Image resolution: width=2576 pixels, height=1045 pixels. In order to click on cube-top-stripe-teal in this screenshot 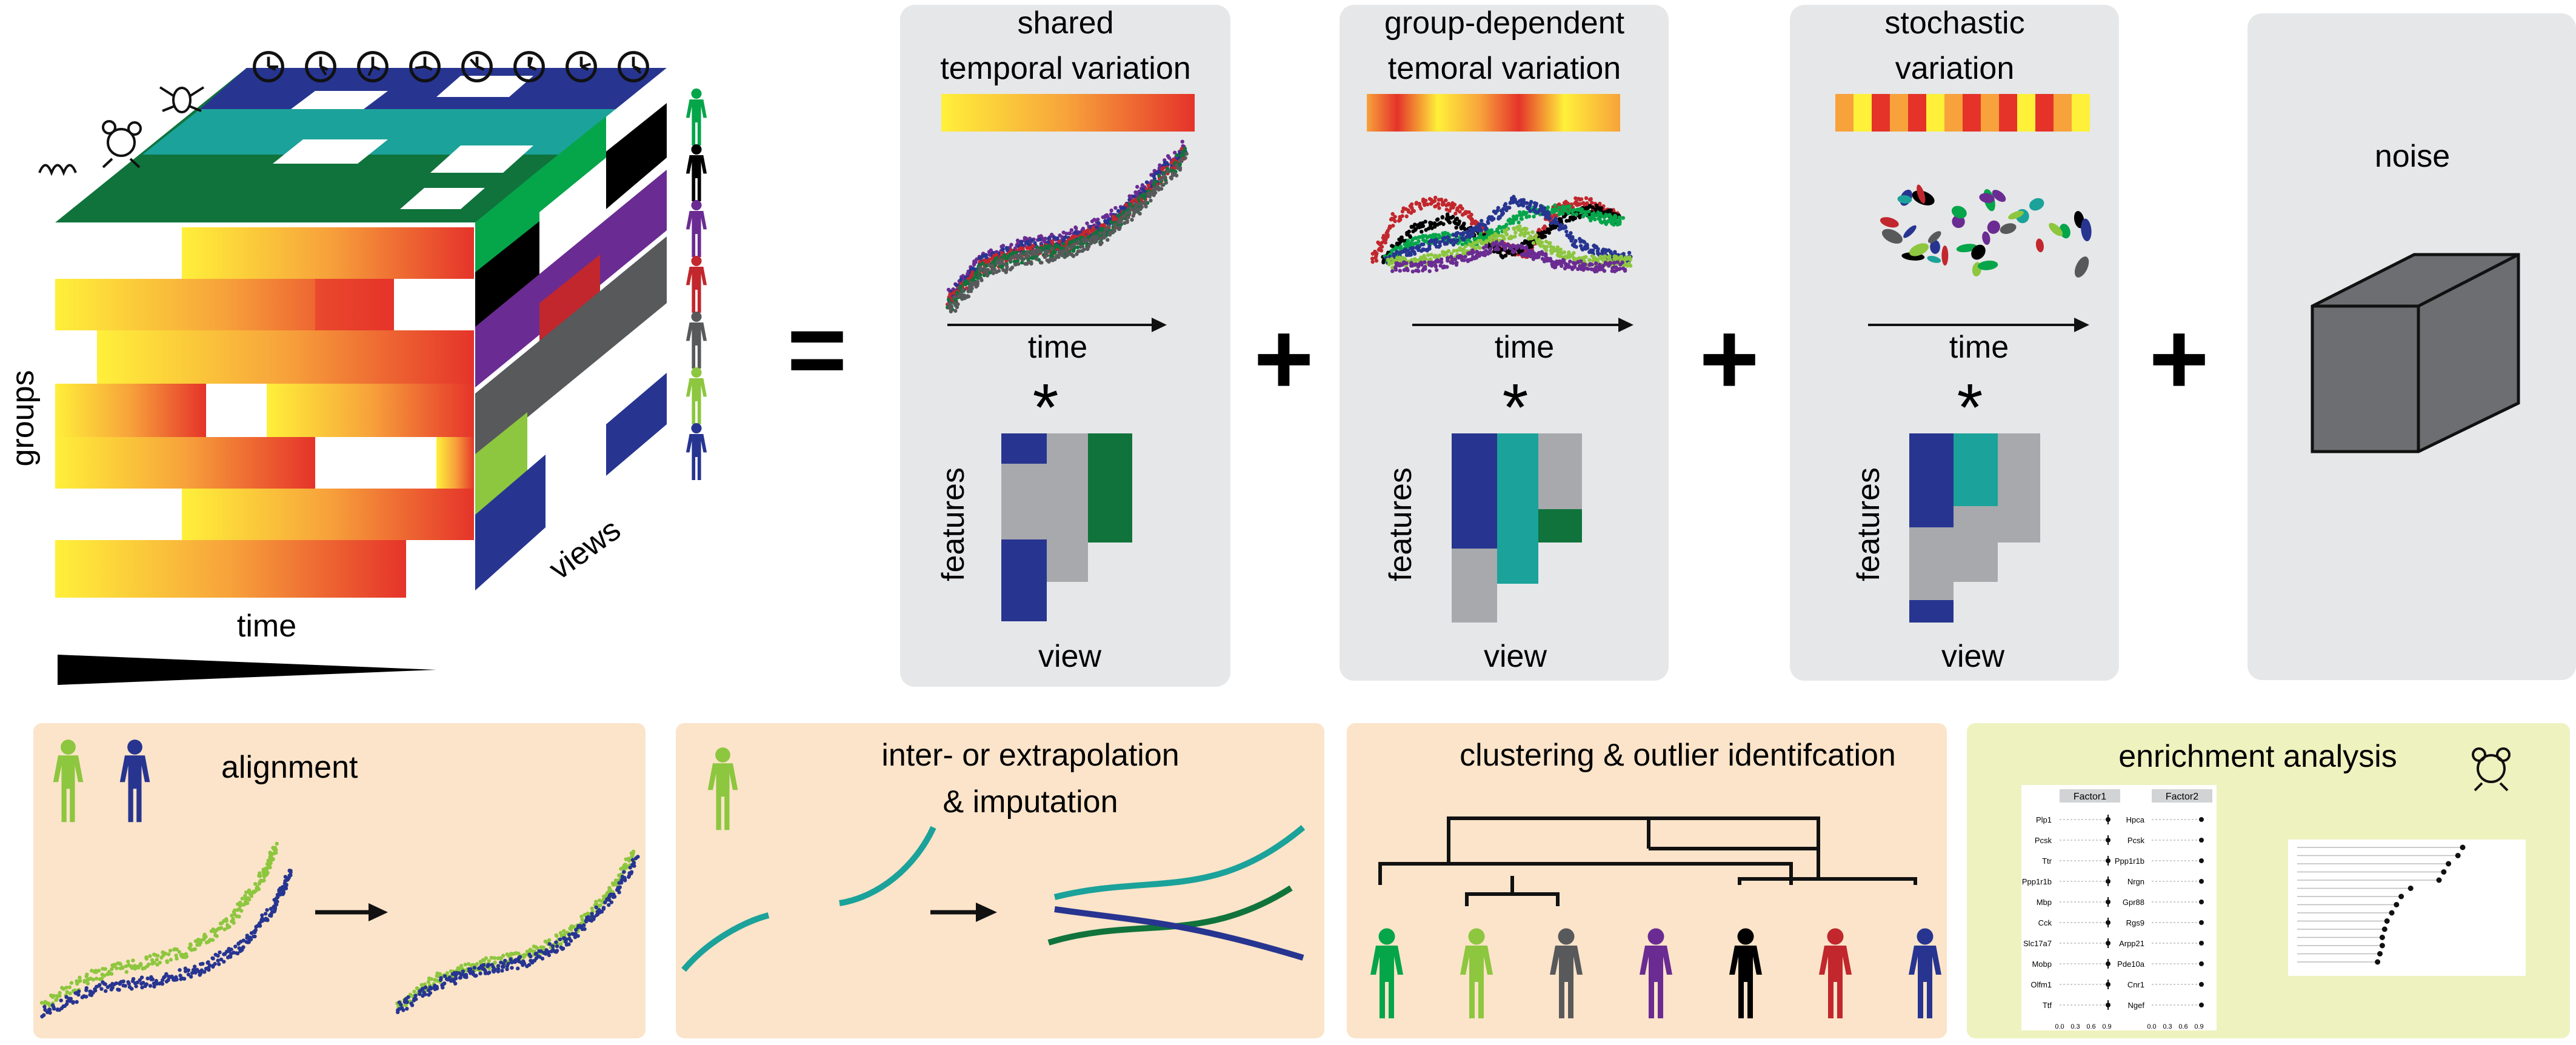, I will do `click(380, 132)`.